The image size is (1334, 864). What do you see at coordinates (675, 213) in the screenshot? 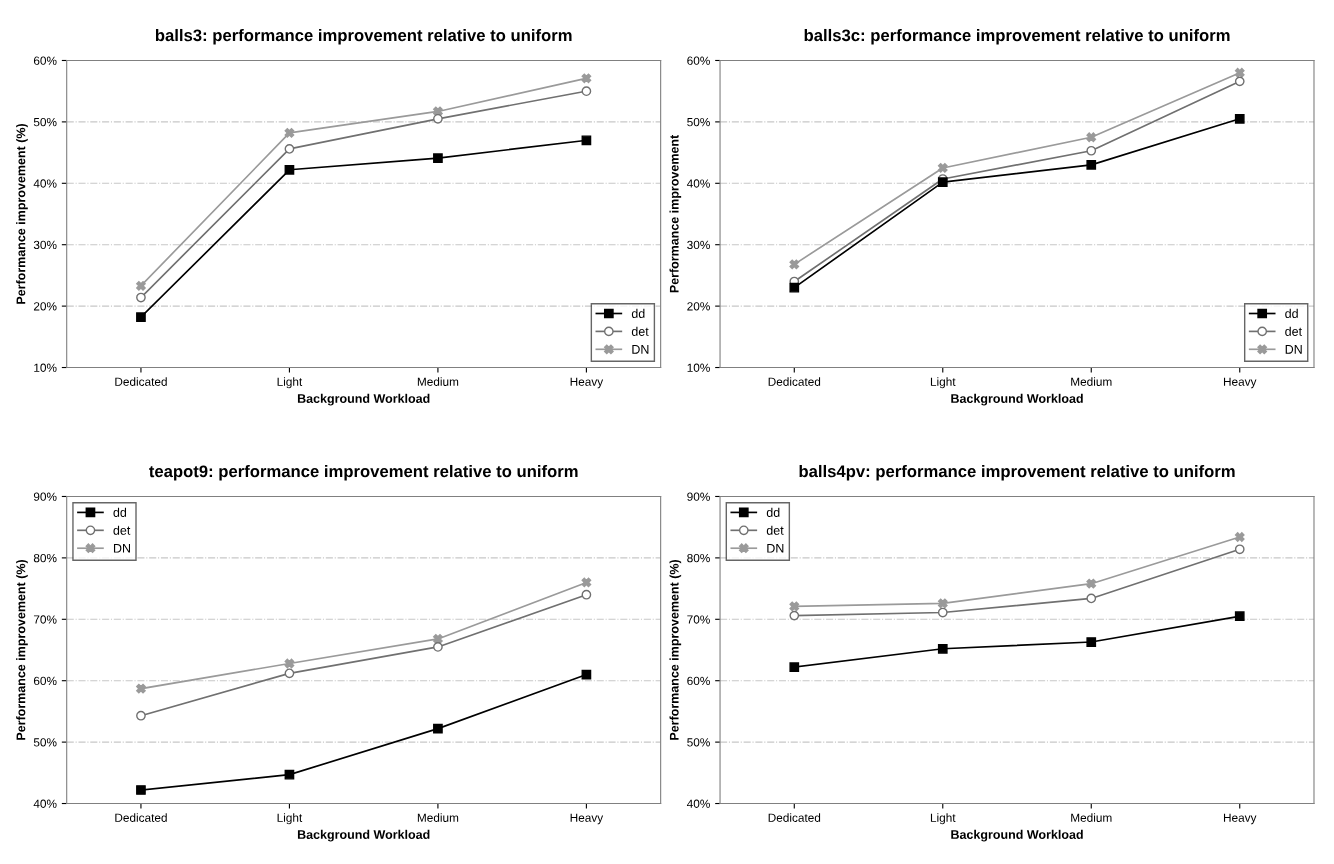
I see `y-axis-title: Performance improvement` at bounding box center [675, 213].